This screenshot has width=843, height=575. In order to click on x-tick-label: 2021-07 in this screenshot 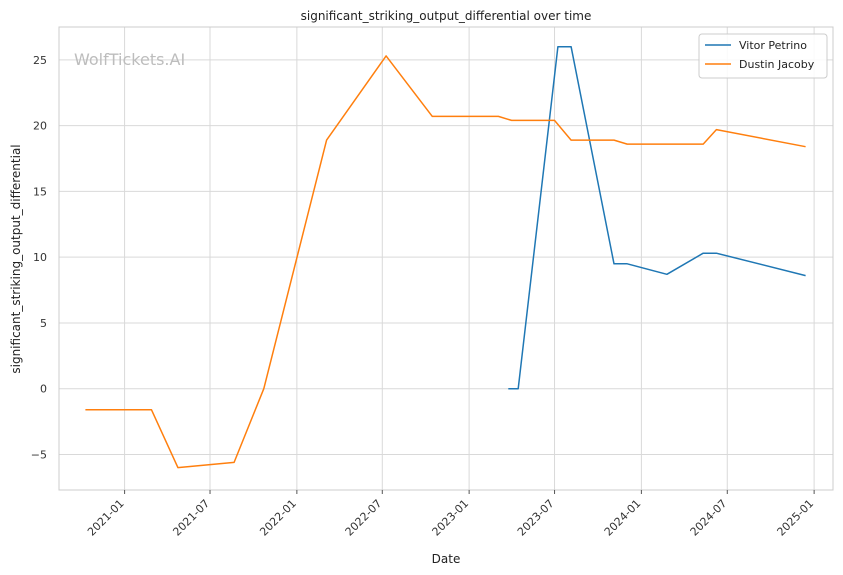, I will do `click(191, 518)`.